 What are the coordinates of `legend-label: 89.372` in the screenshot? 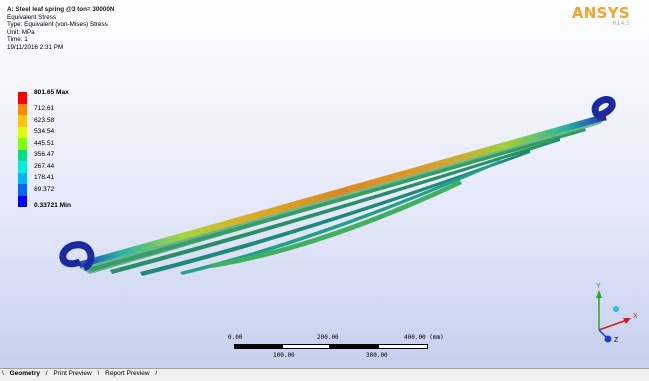 It's located at (44, 189).